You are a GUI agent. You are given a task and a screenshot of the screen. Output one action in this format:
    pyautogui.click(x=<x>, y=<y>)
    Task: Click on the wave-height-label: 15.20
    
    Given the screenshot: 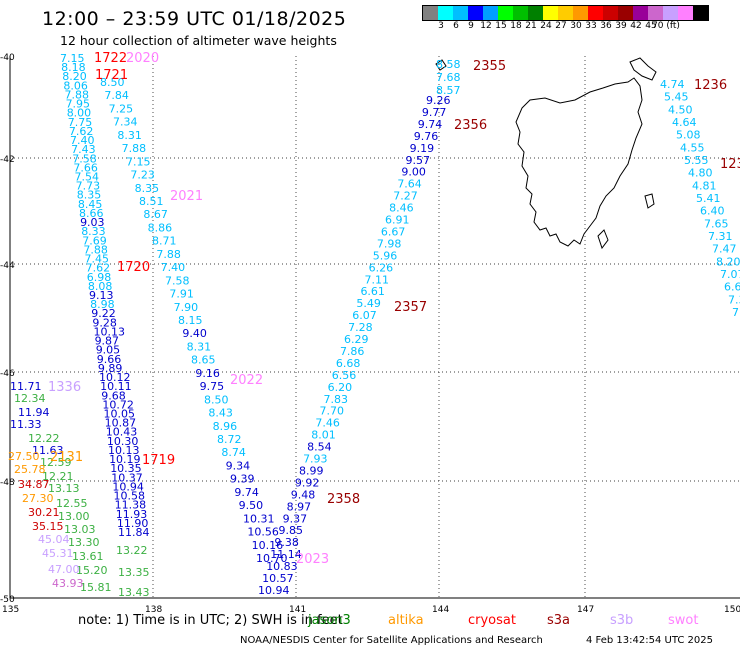 What is the action you would take?
    pyautogui.click(x=92, y=570)
    